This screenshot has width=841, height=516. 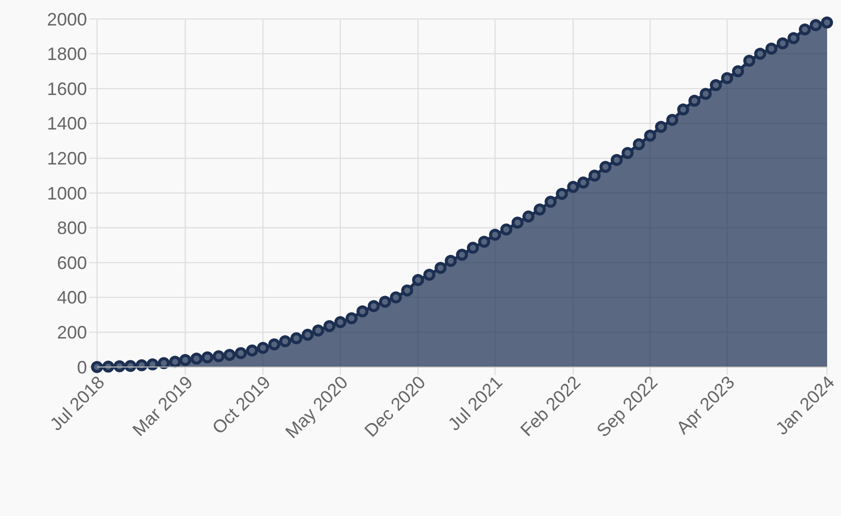 I want to click on y-tick-label: 1600, so click(x=66, y=88).